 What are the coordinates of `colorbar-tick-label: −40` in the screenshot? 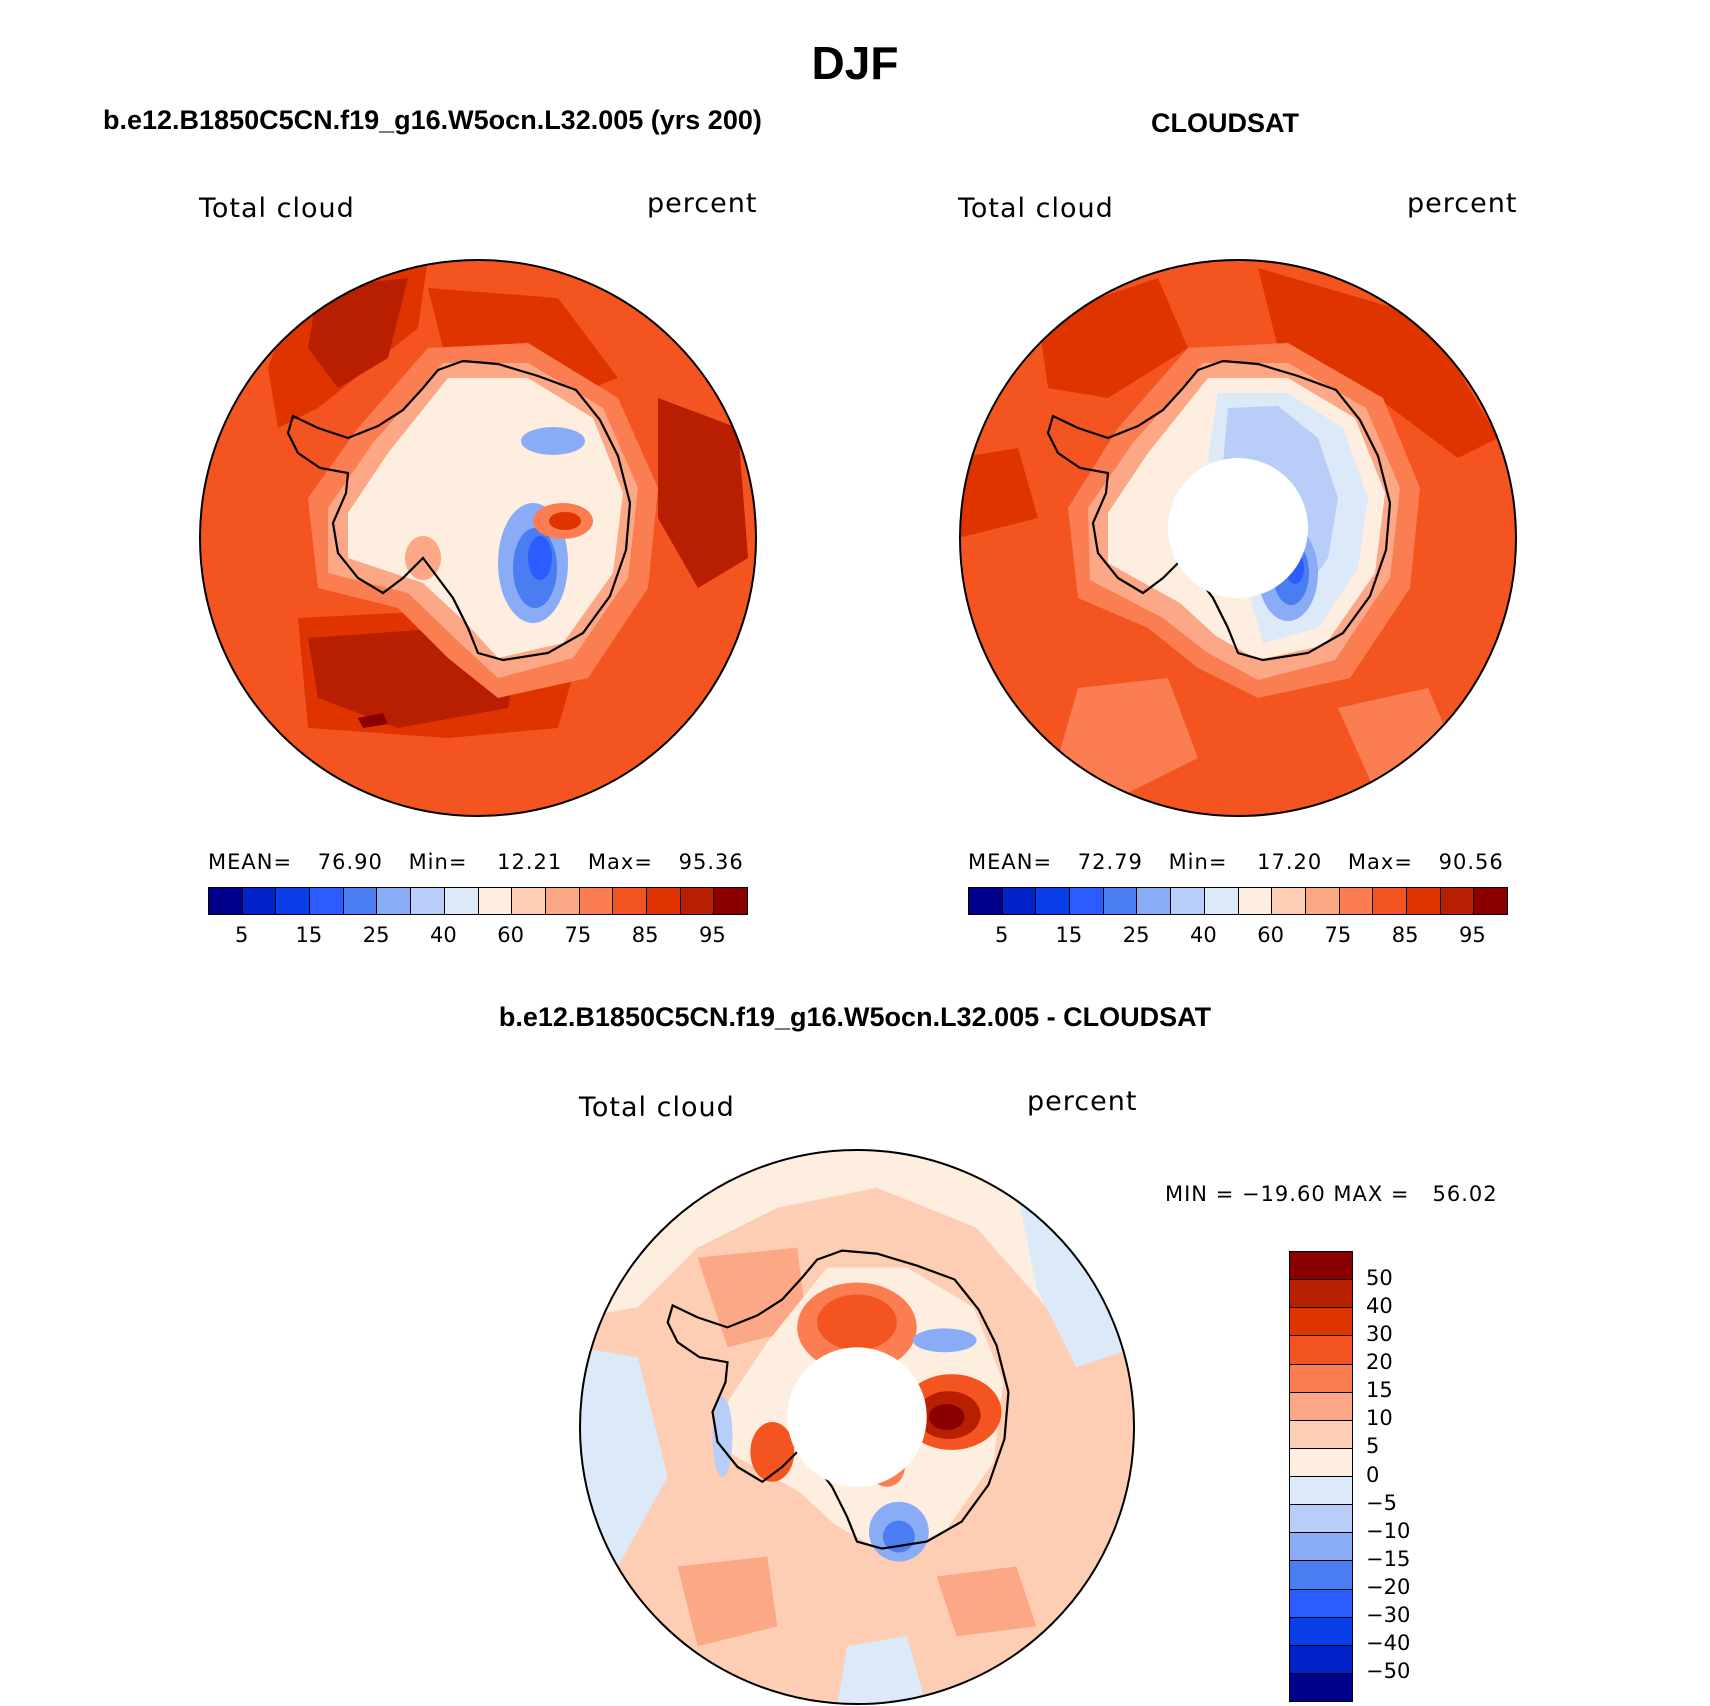 It's located at (1388, 1642).